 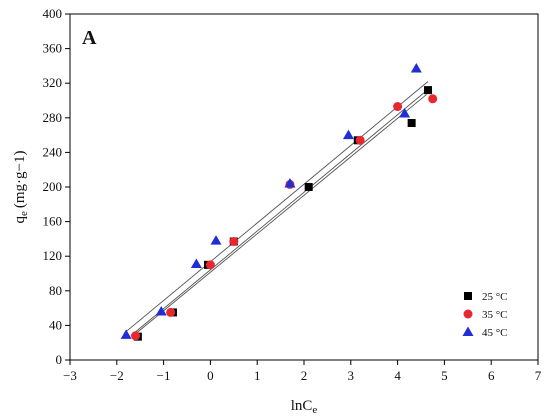 What do you see at coordinates (164, 375) in the screenshot?
I see `x-tick-label: −1` at bounding box center [164, 375].